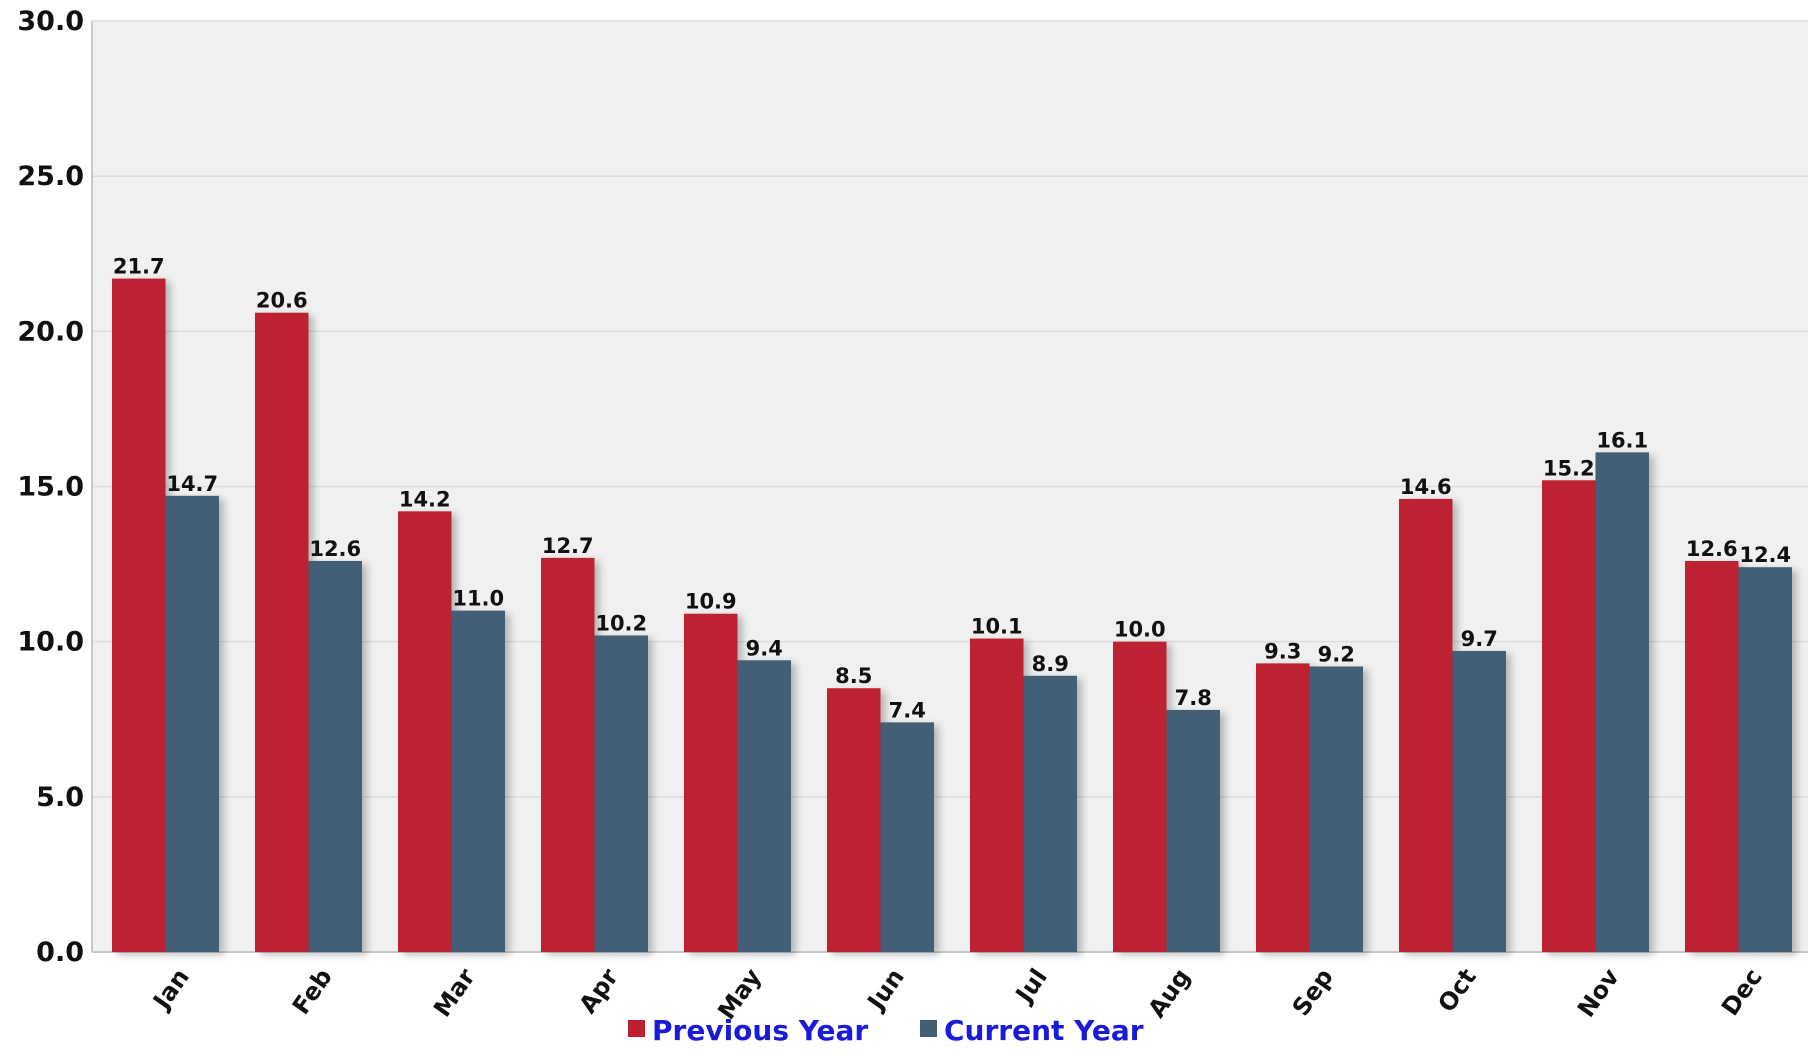 The image size is (1813, 1058). Describe the element at coordinates (139, 615) in the screenshot. I see `bar-previous-year-jan` at that location.